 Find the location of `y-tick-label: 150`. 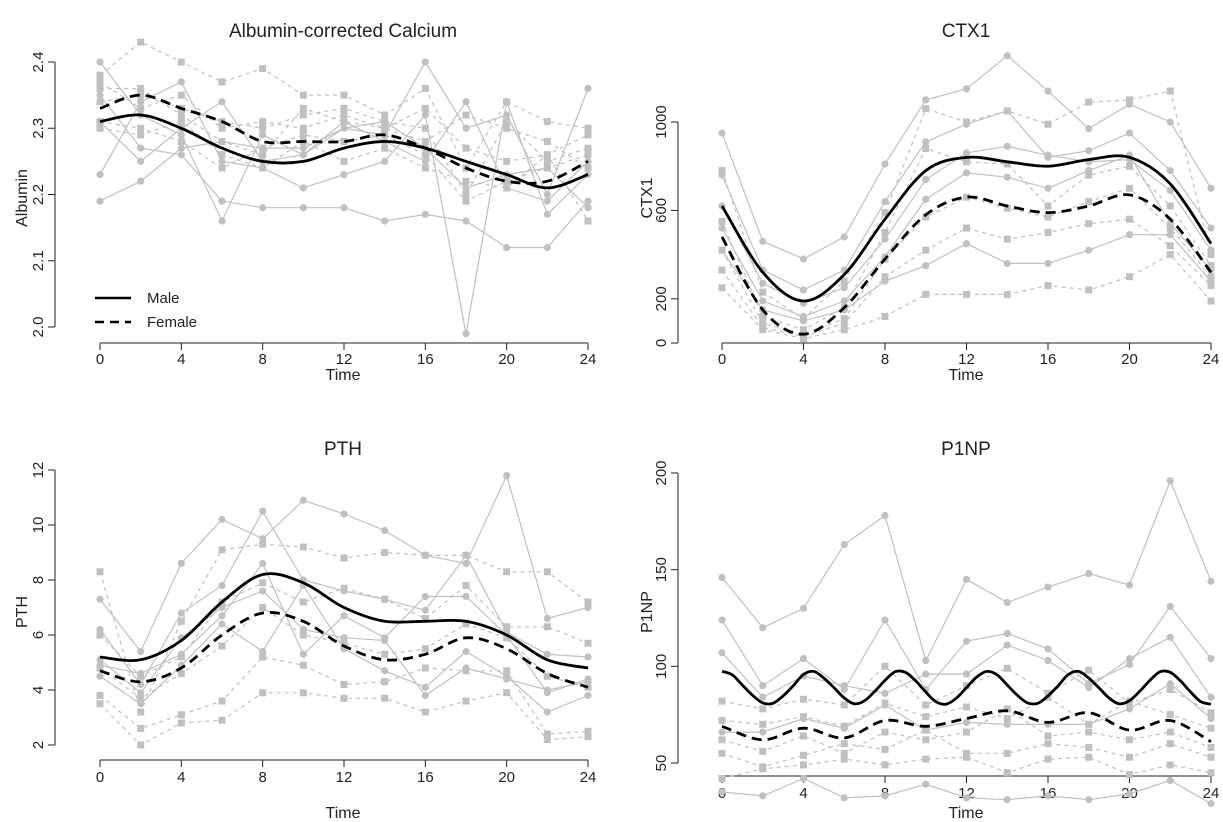

y-tick-label: 150 is located at coordinates (661, 569).